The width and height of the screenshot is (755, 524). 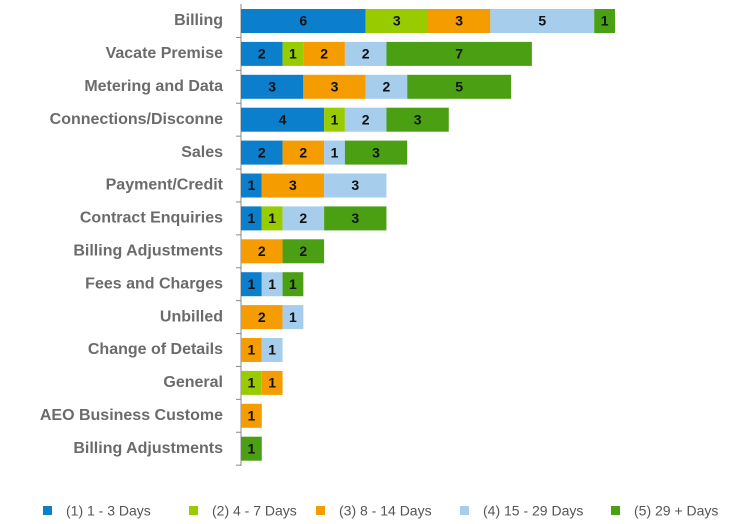 I want to click on legend-label: (3) 8 - 14 Days, so click(x=385, y=511).